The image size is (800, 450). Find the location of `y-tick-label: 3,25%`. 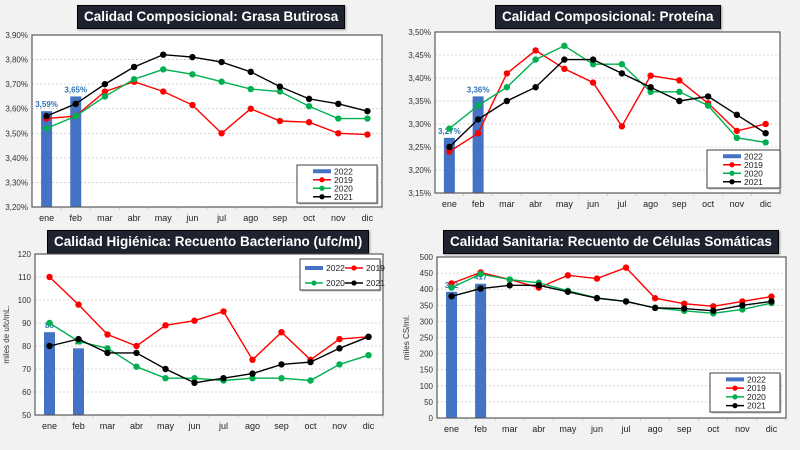

y-tick-label: 3,25% is located at coordinates (419, 147).